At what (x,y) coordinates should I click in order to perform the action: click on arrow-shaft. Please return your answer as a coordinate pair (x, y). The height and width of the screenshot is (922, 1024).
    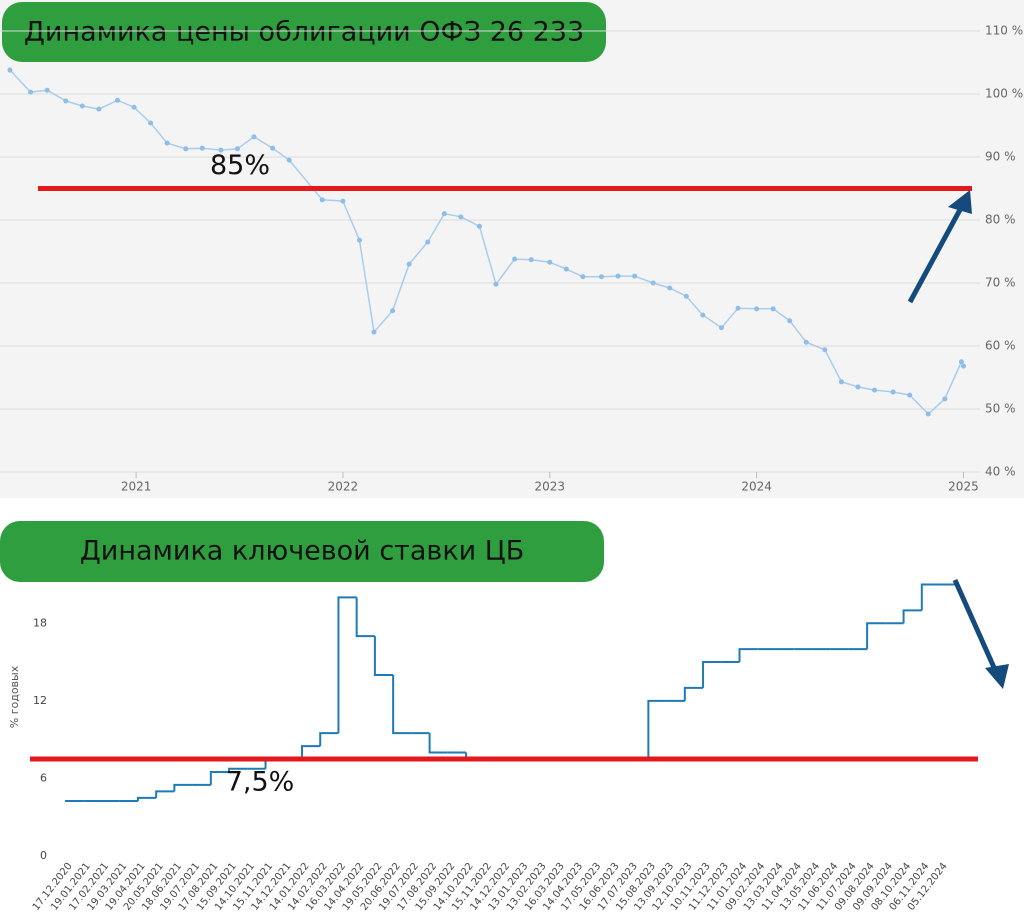
    Looking at the image, I should click on (936, 254).